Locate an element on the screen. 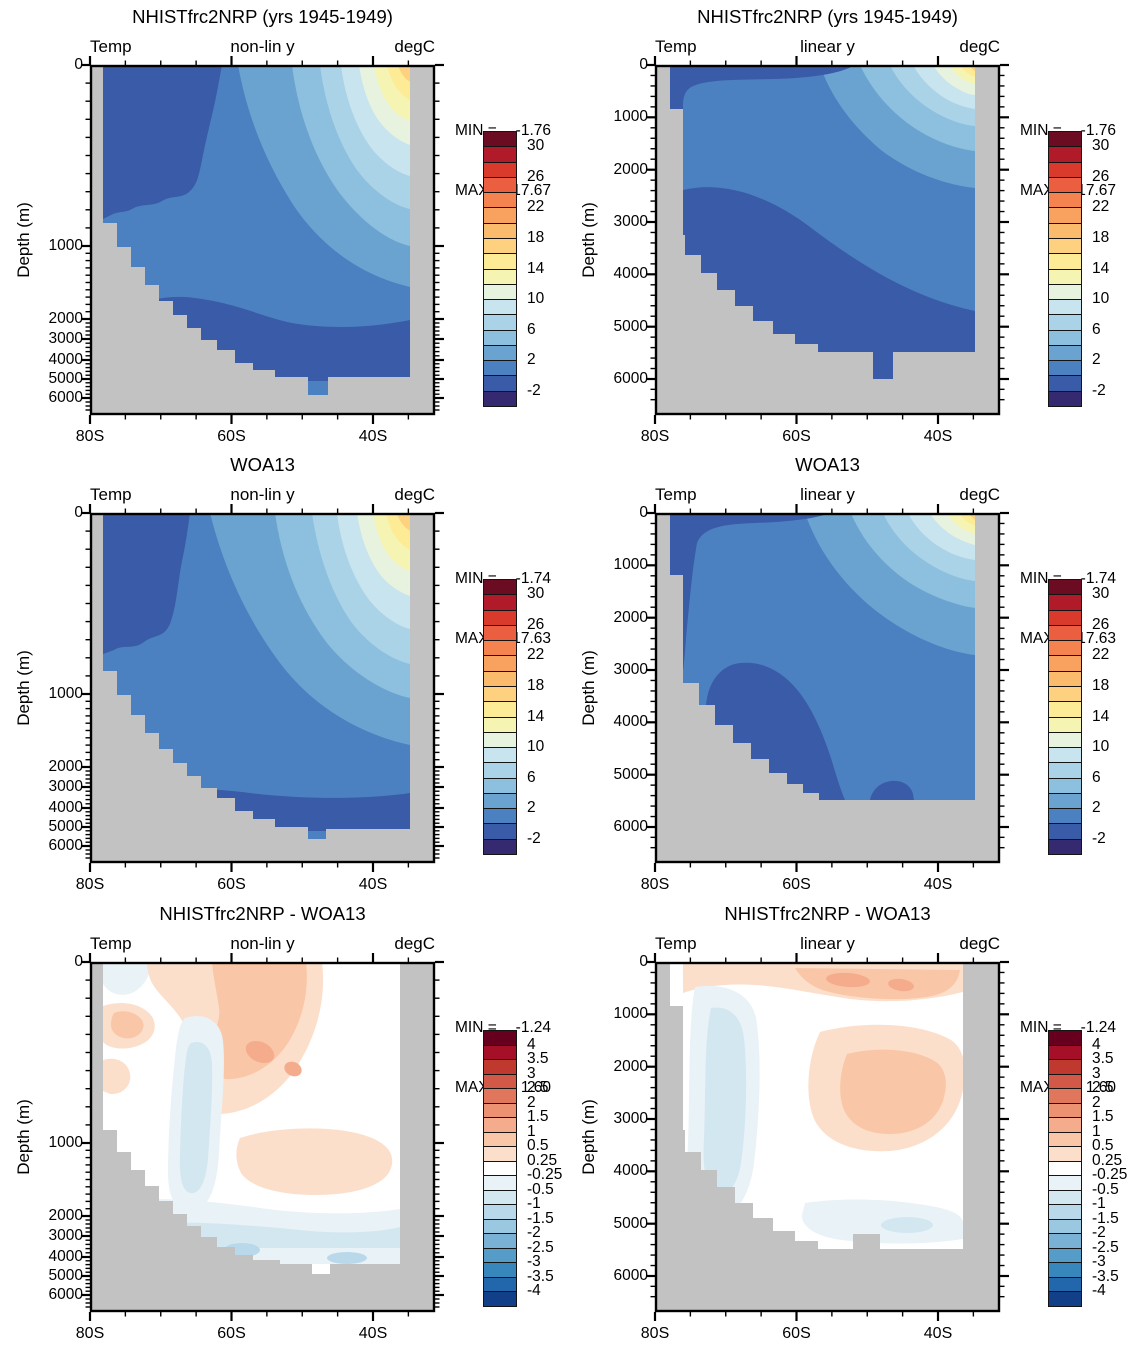 This screenshot has height=1354, width=1130. panel-subtitle-row: Temp non-lin y degC is located at coordinates (262, 496).